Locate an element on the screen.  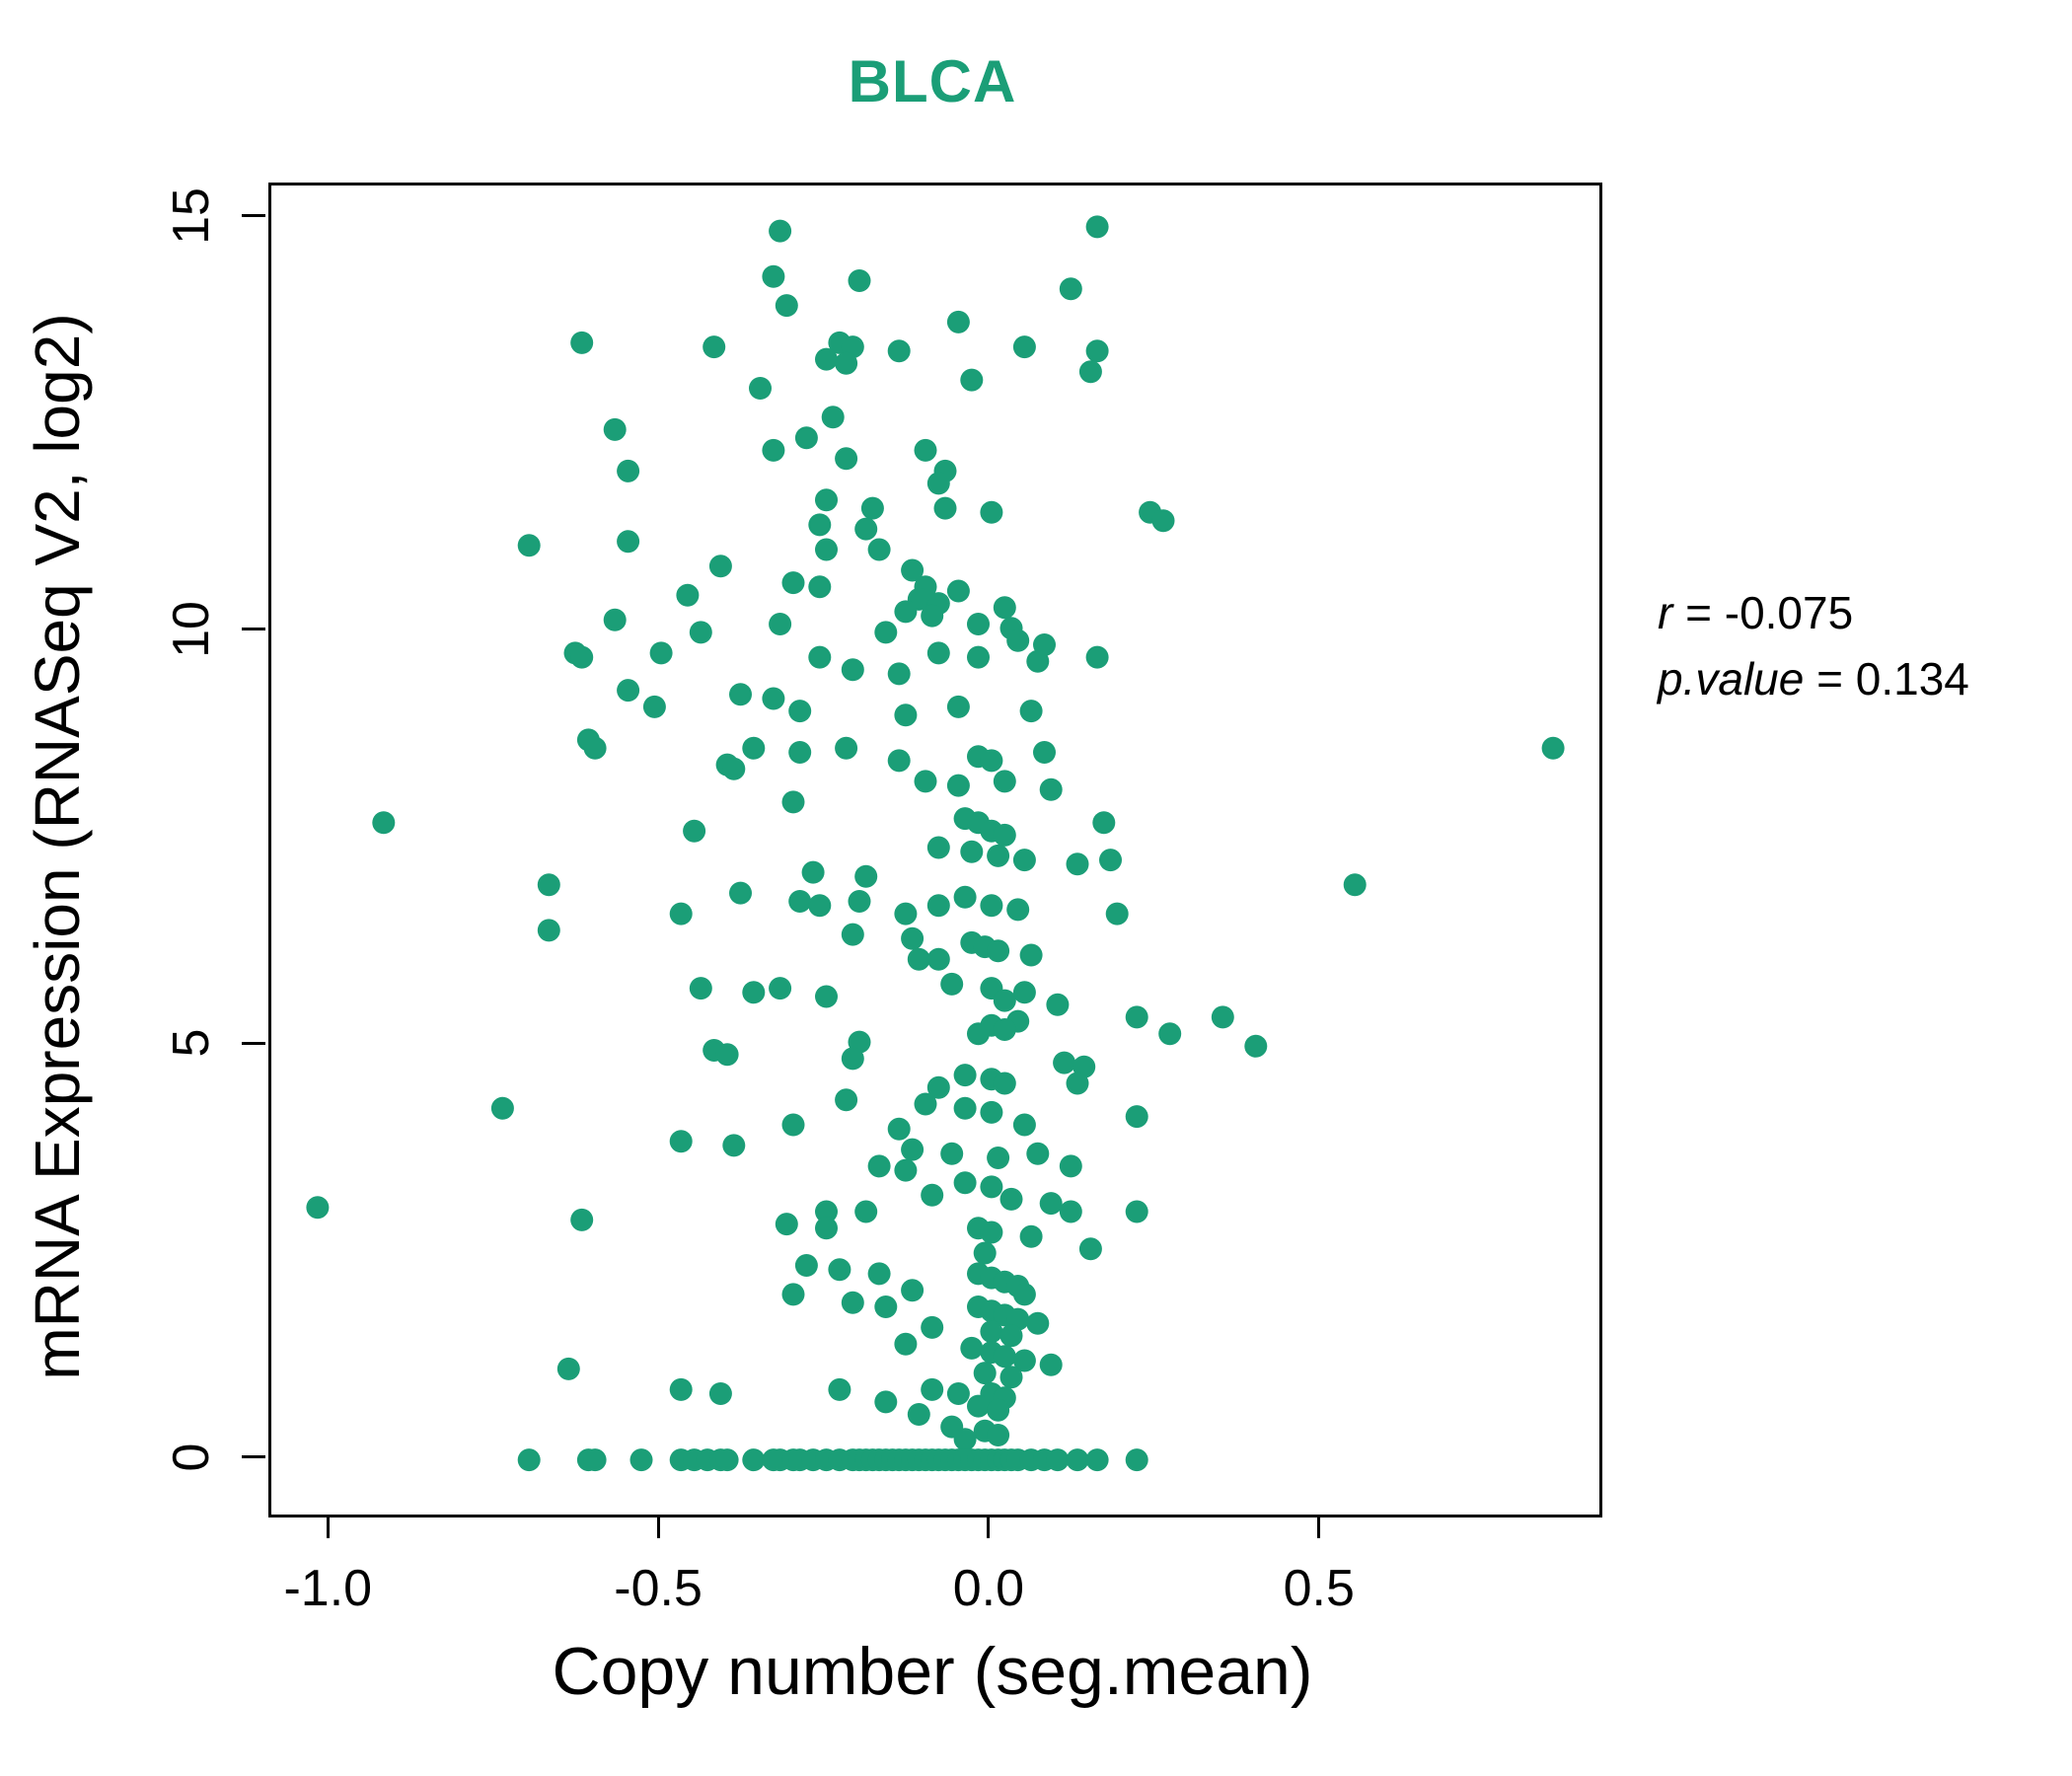
y-axis-label: mRNA Expression (RNASeq V2, log2) is located at coordinates (58, 847).